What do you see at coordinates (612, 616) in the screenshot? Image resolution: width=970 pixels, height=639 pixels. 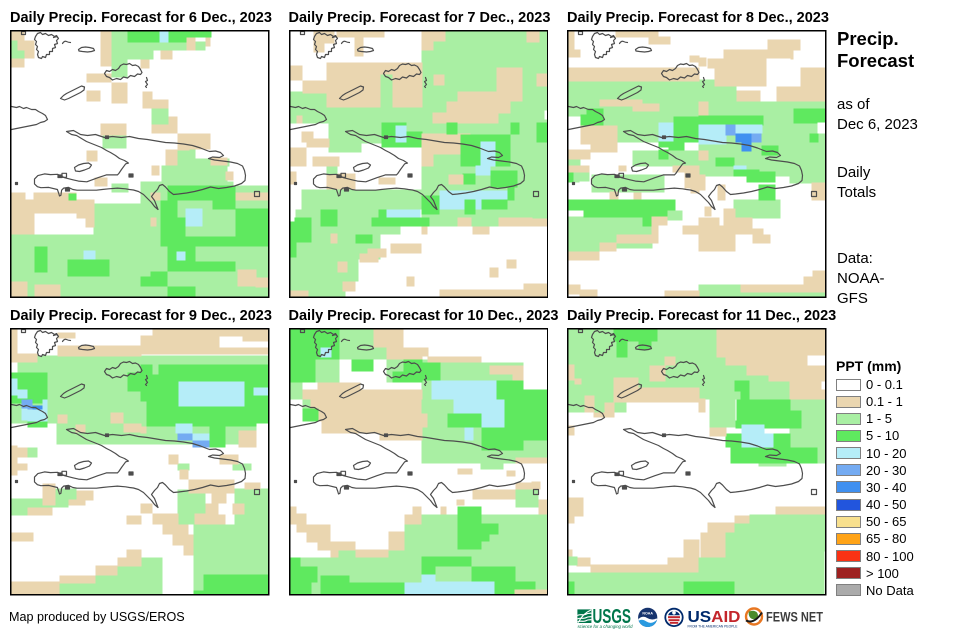 I see `svg-text: USGS` at bounding box center [612, 616].